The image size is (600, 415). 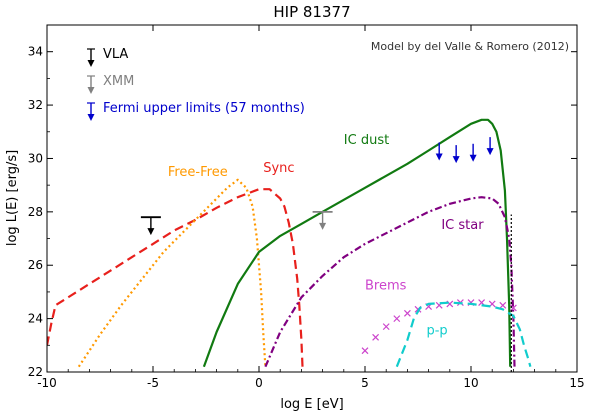 I want to click on label-ic-star: IC star, so click(x=462, y=225).